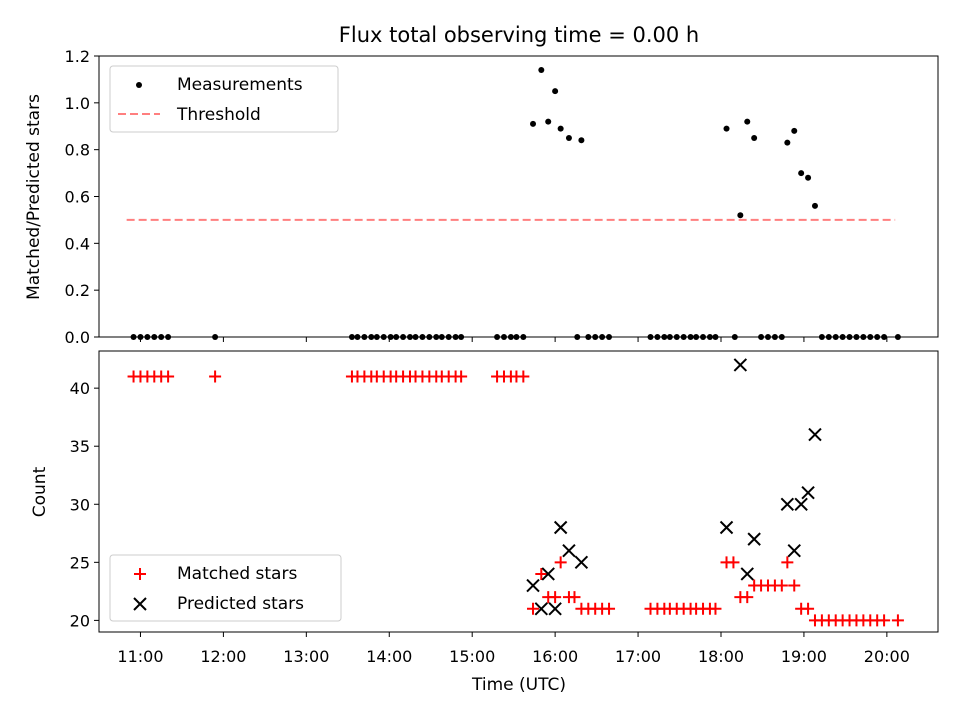 This screenshot has width=960, height=724. What do you see at coordinates (519, 35) in the screenshot?
I see `chart-title: Flux total observing time = 0.00 h` at bounding box center [519, 35].